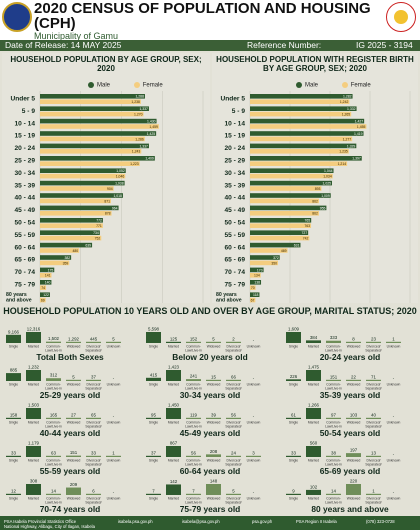 This screenshot has height=530, width=420. Describe the element at coordinates (234, 272) in the screenshot. I see `age-group-label: 70 - 74` at that location.